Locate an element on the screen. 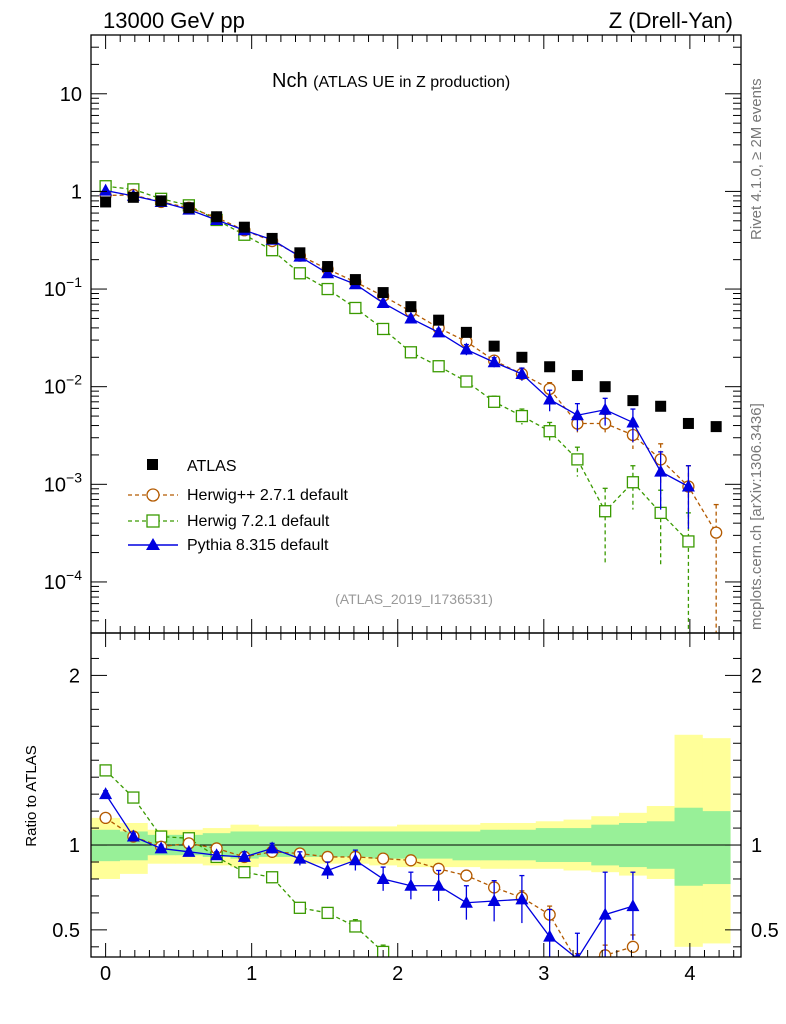 The image size is (786, 1024). ratio-herwig7-line is located at coordinates (244, 861).